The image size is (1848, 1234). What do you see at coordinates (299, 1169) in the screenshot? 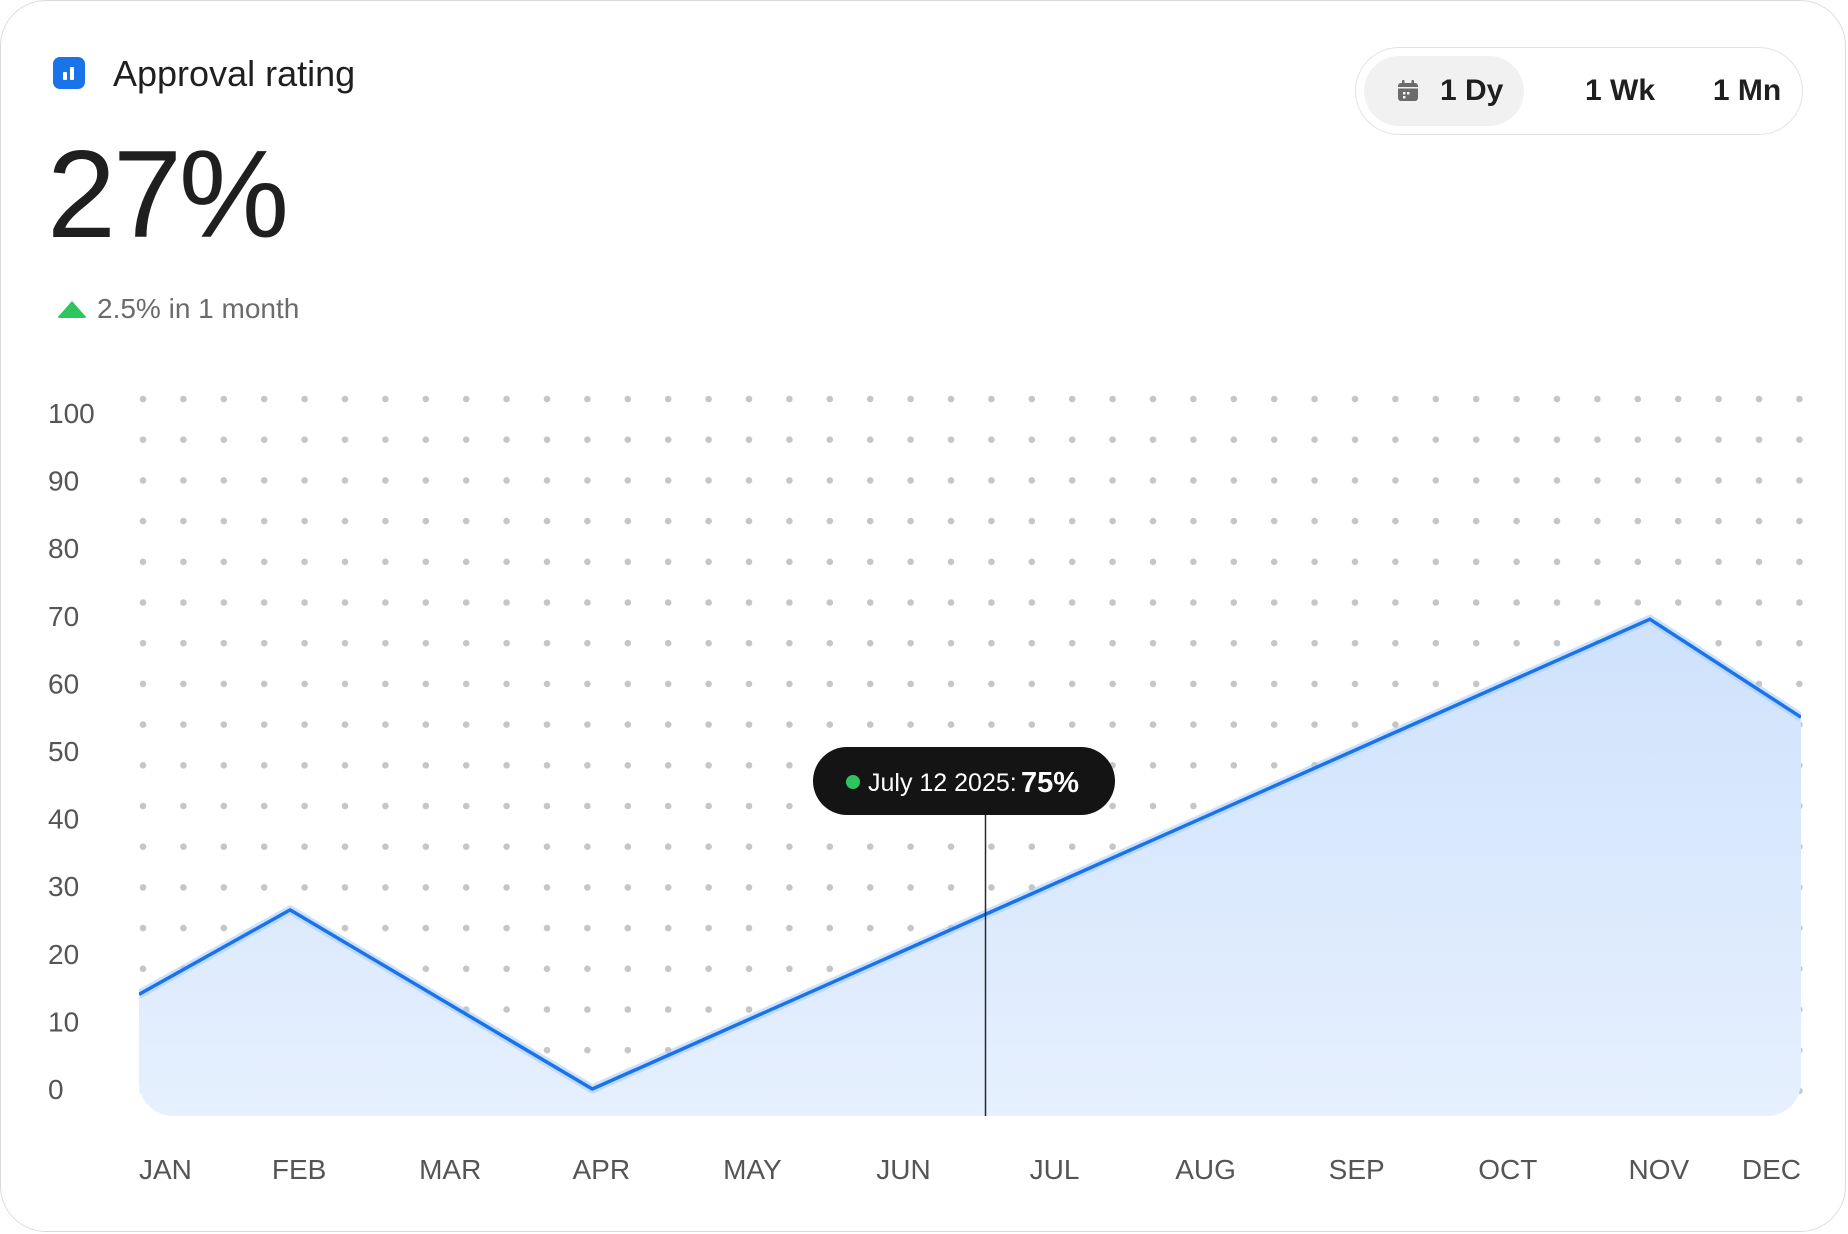
I see `x-tick-label: FEB` at bounding box center [299, 1169].